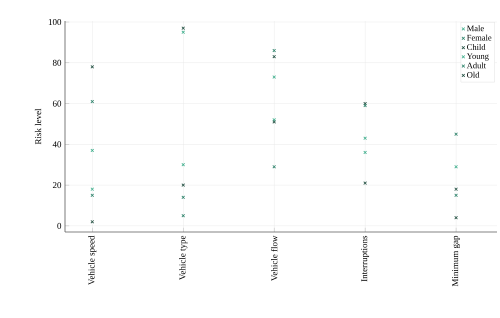 The width and height of the screenshot is (500, 318). What do you see at coordinates (274, 258) in the screenshot?
I see `x-tick-label: Vehicle flow` at bounding box center [274, 258].